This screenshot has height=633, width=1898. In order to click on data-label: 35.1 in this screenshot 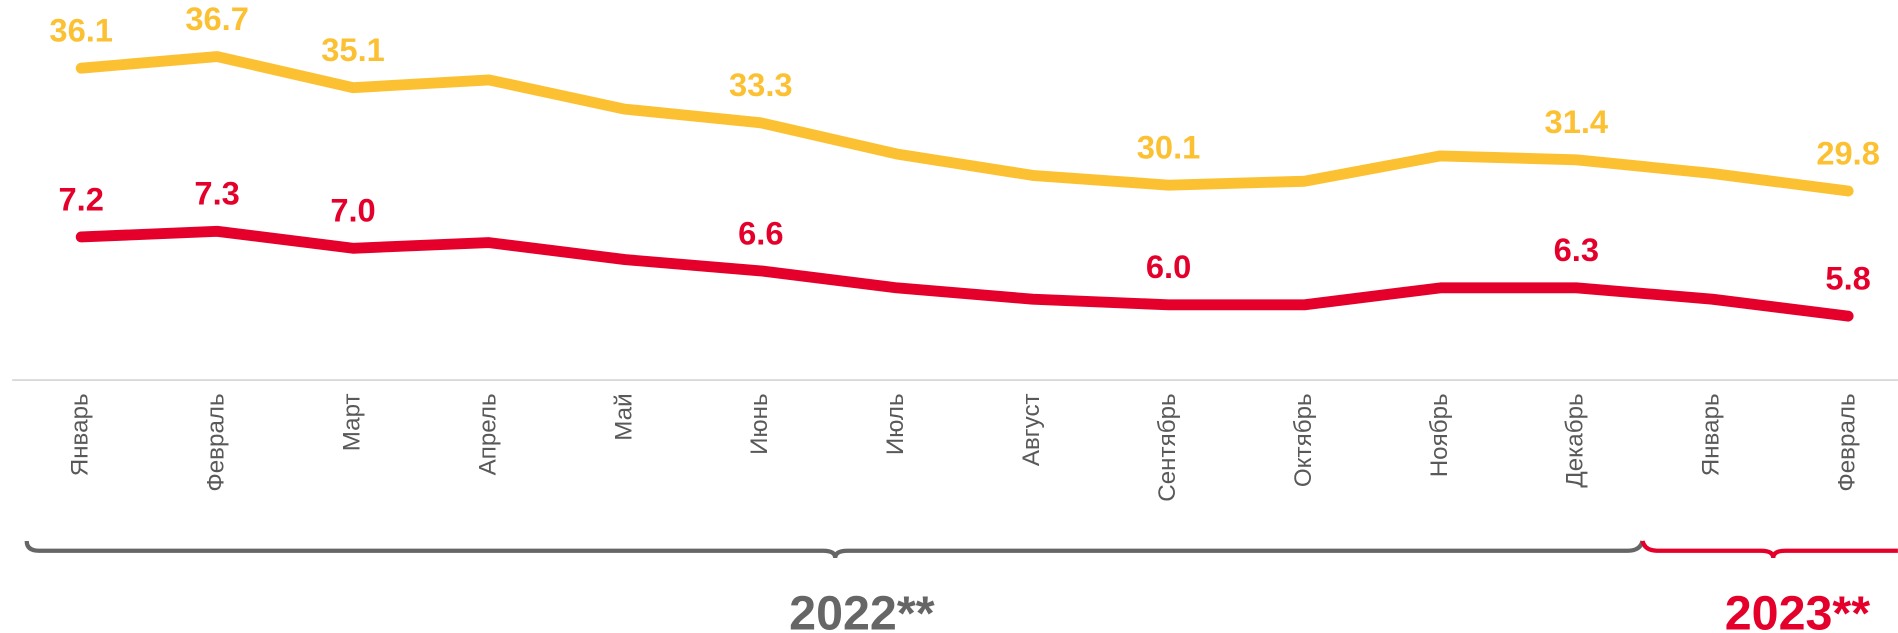, I will do `click(353, 49)`.